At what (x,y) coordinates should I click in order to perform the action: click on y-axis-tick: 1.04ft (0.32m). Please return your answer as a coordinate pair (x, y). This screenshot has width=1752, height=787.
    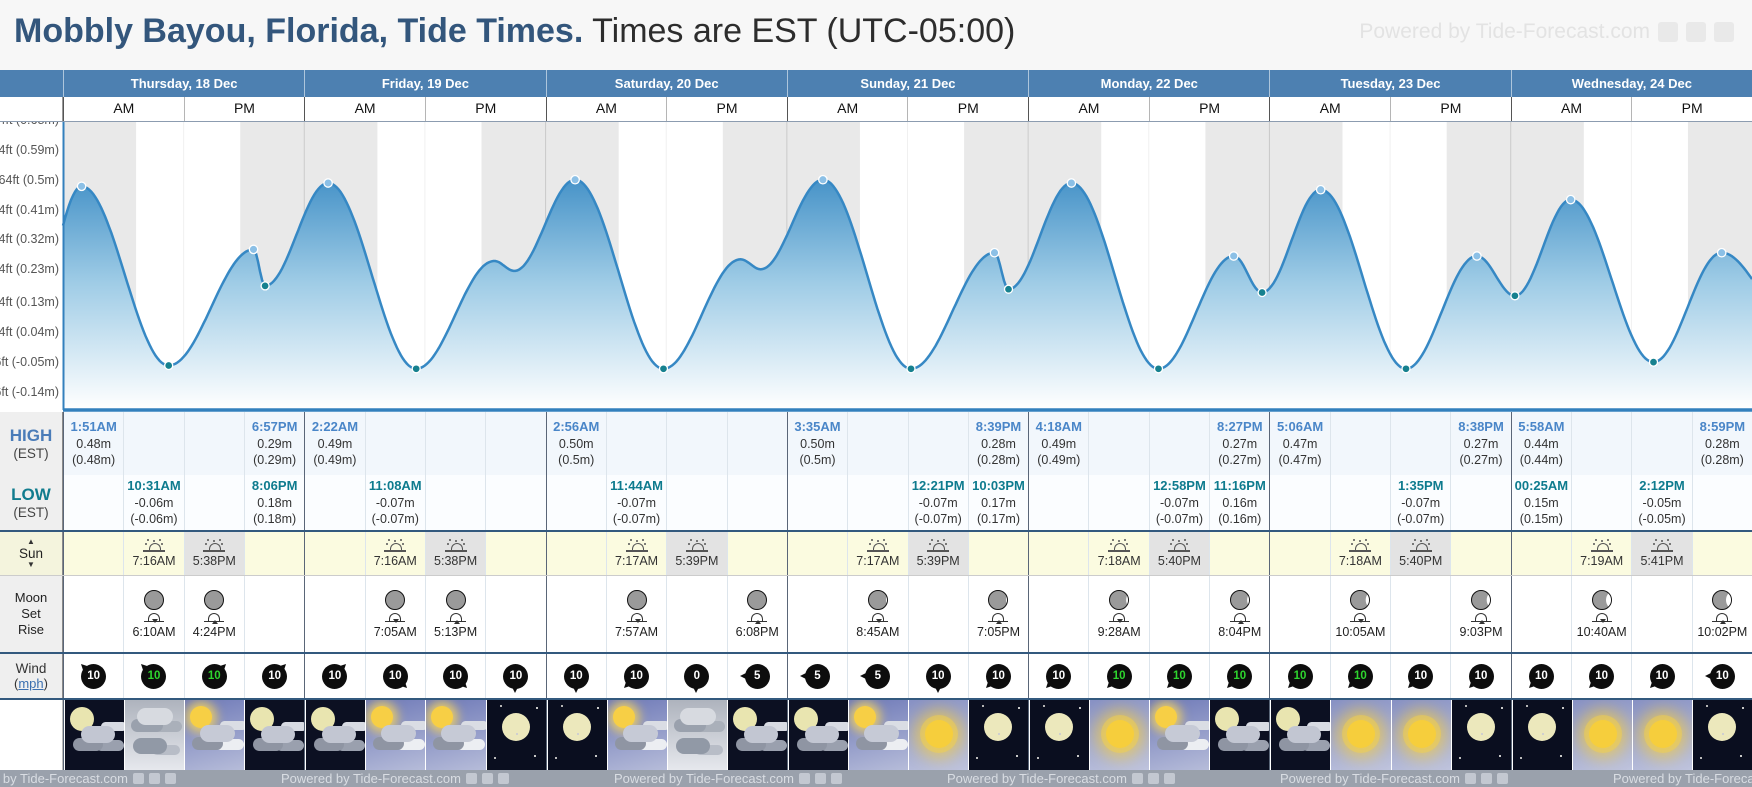
    Looking at the image, I should click on (29, 239).